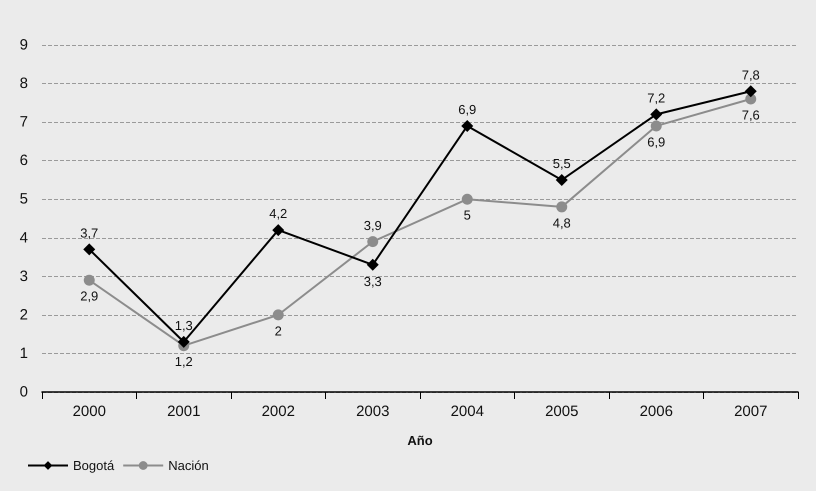  What do you see at coordinates (24, 45) in the screenshot?
I see `y-tick-label: 9` at bounding box center [24, 45].